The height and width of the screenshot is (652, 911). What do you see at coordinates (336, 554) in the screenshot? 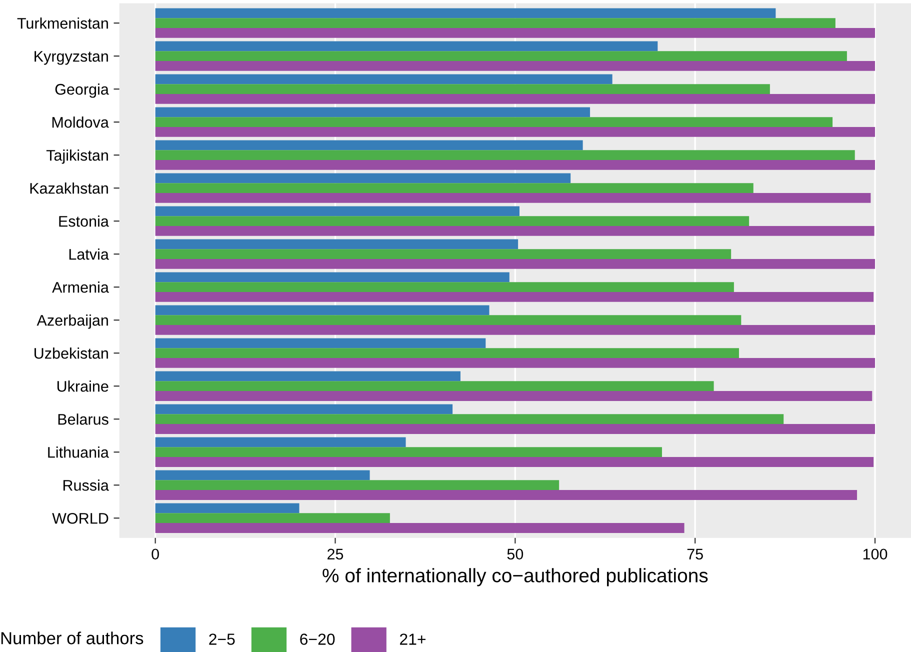
I see `x-tick-label: 25` at bounding box center [336, 554].